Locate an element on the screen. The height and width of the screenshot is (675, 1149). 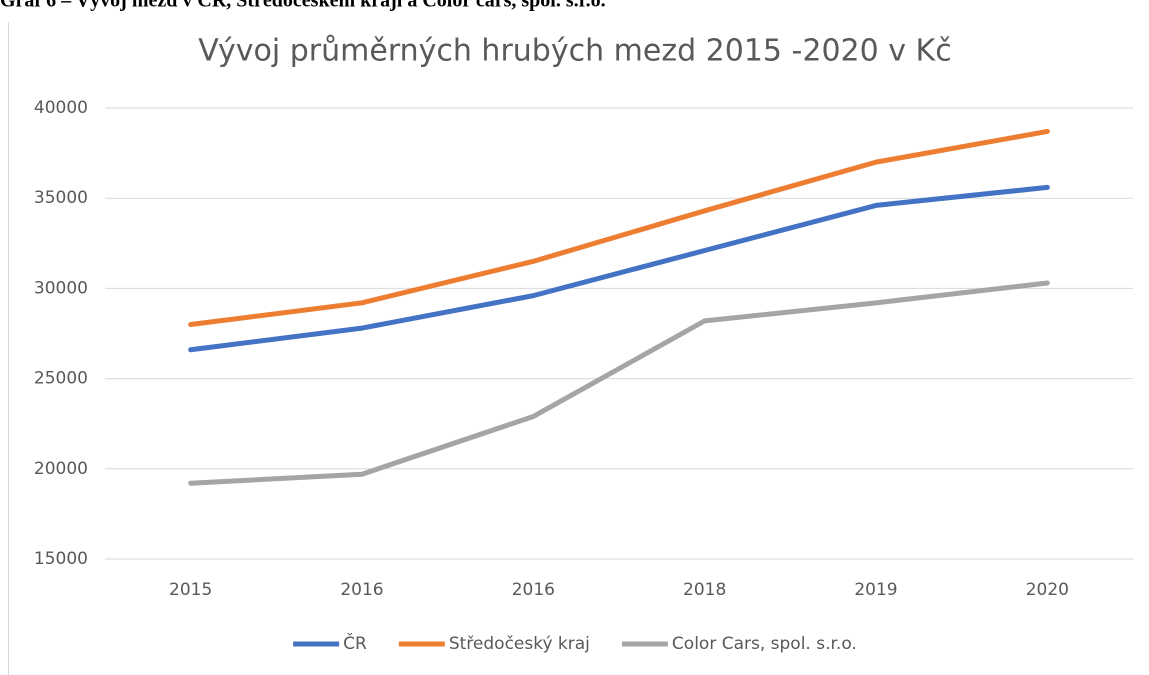
y-tick-label: 35000 is located at coordinates (61, 198).